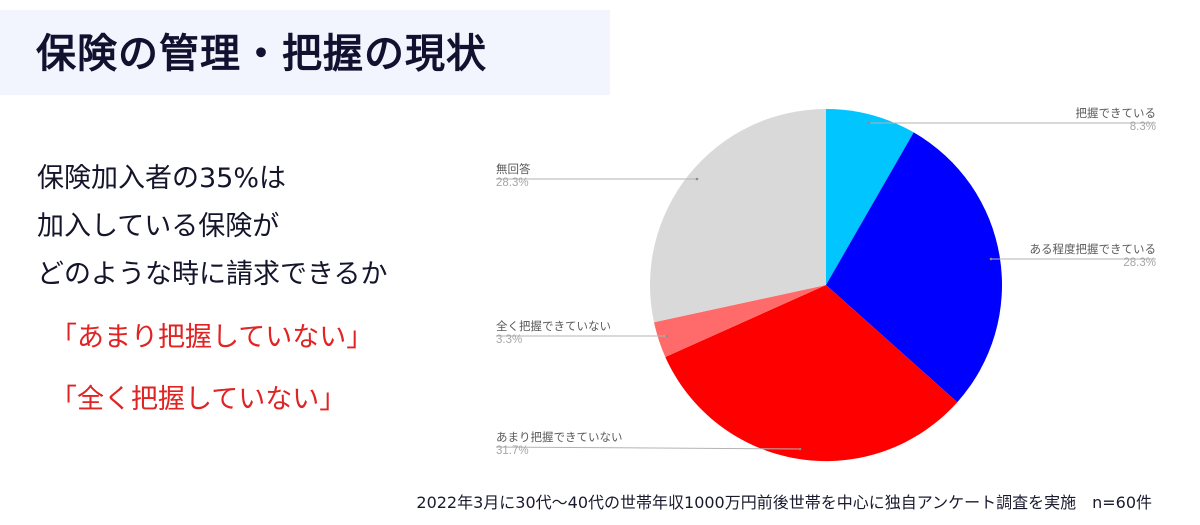  What do you see at coordinates (740, 321) in the screenshot?
I see `slice-not-at-all` at bounding box center [740, 321].